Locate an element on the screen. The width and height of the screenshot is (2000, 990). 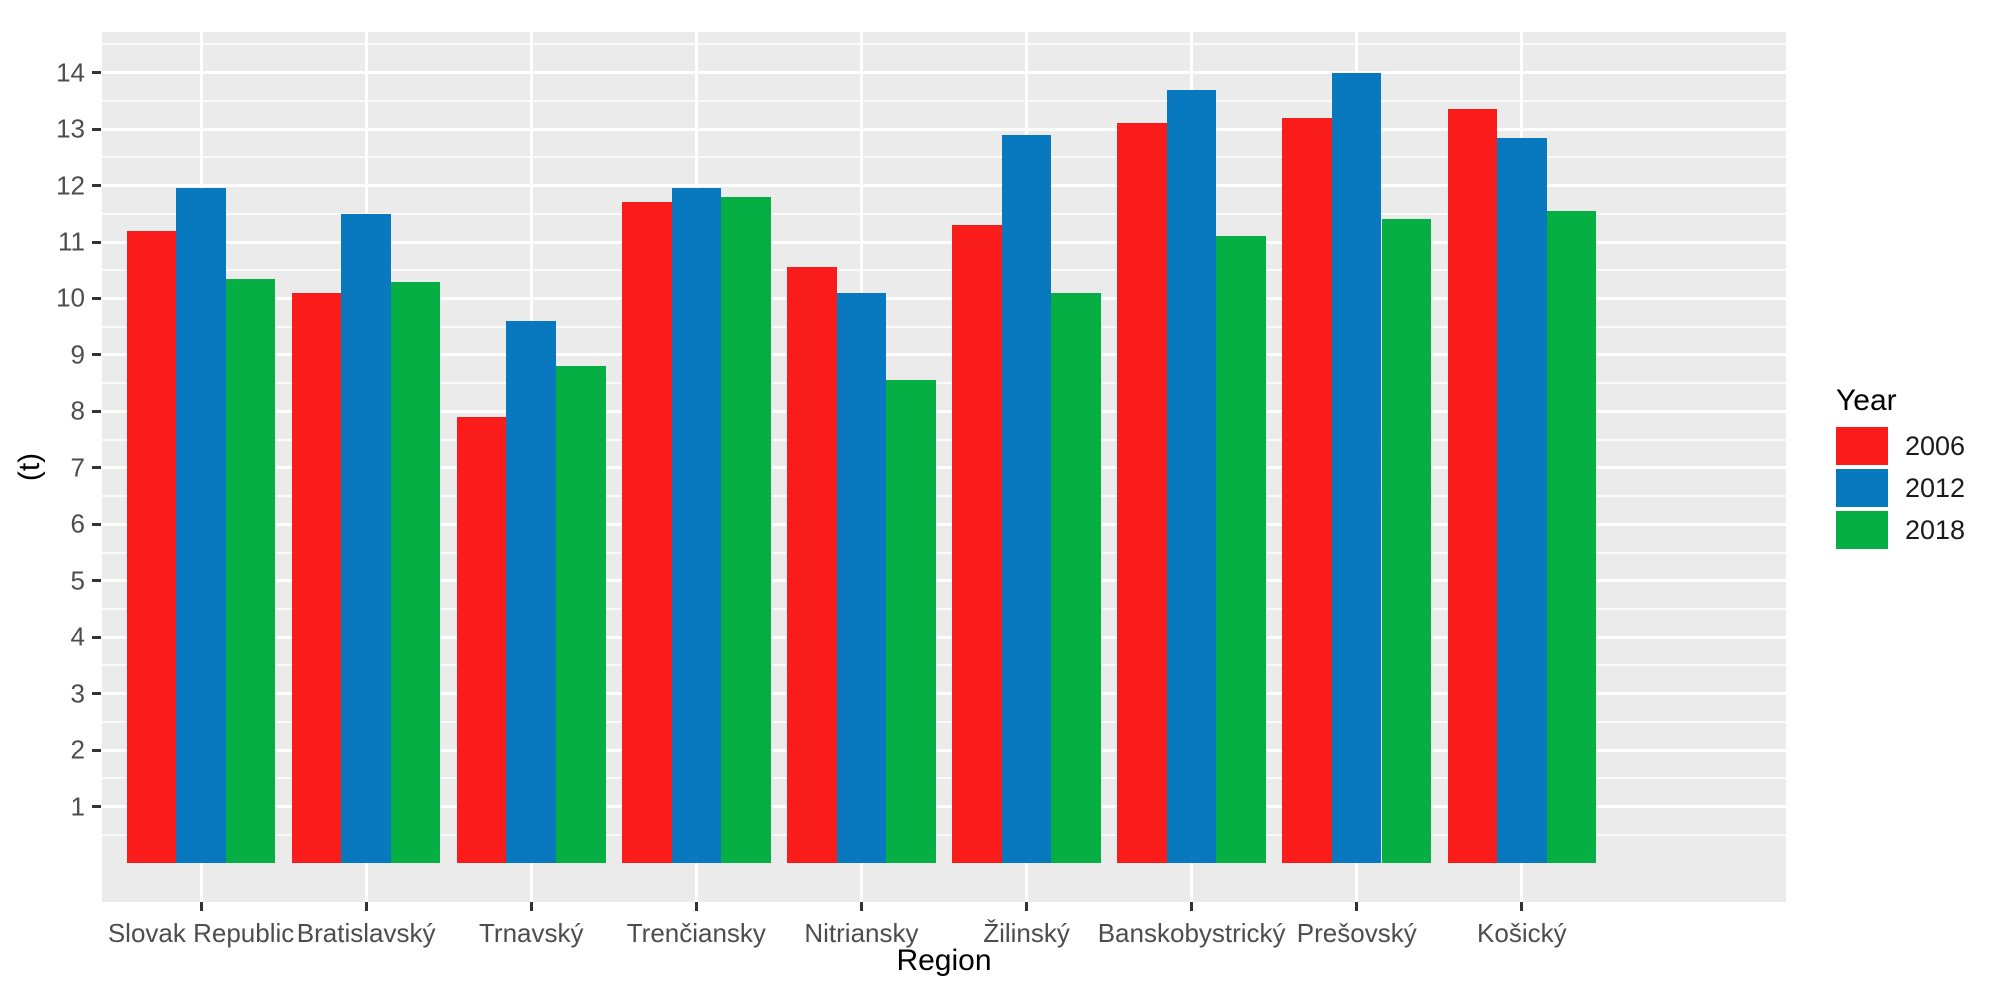
x-tick-label-trnavský: Trnavský is located at coordinates (531, 933).